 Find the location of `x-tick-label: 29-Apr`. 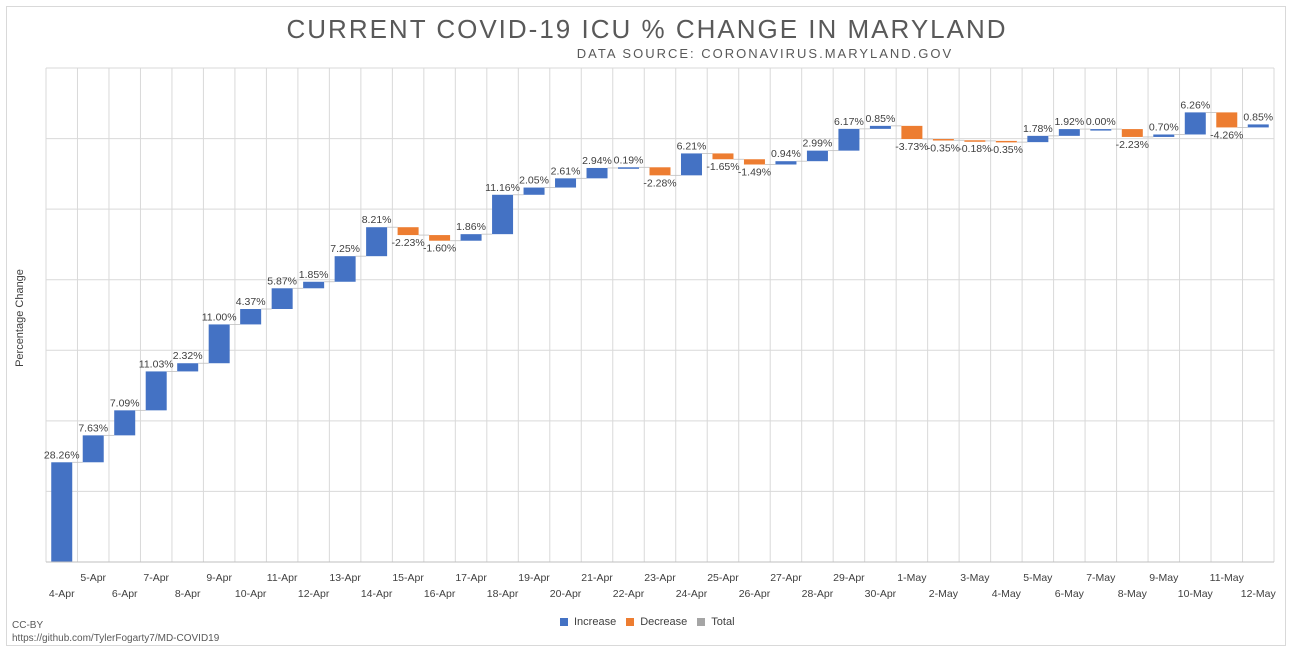

x-tick-label: 29-Apr is located at coordinates (849, 578).